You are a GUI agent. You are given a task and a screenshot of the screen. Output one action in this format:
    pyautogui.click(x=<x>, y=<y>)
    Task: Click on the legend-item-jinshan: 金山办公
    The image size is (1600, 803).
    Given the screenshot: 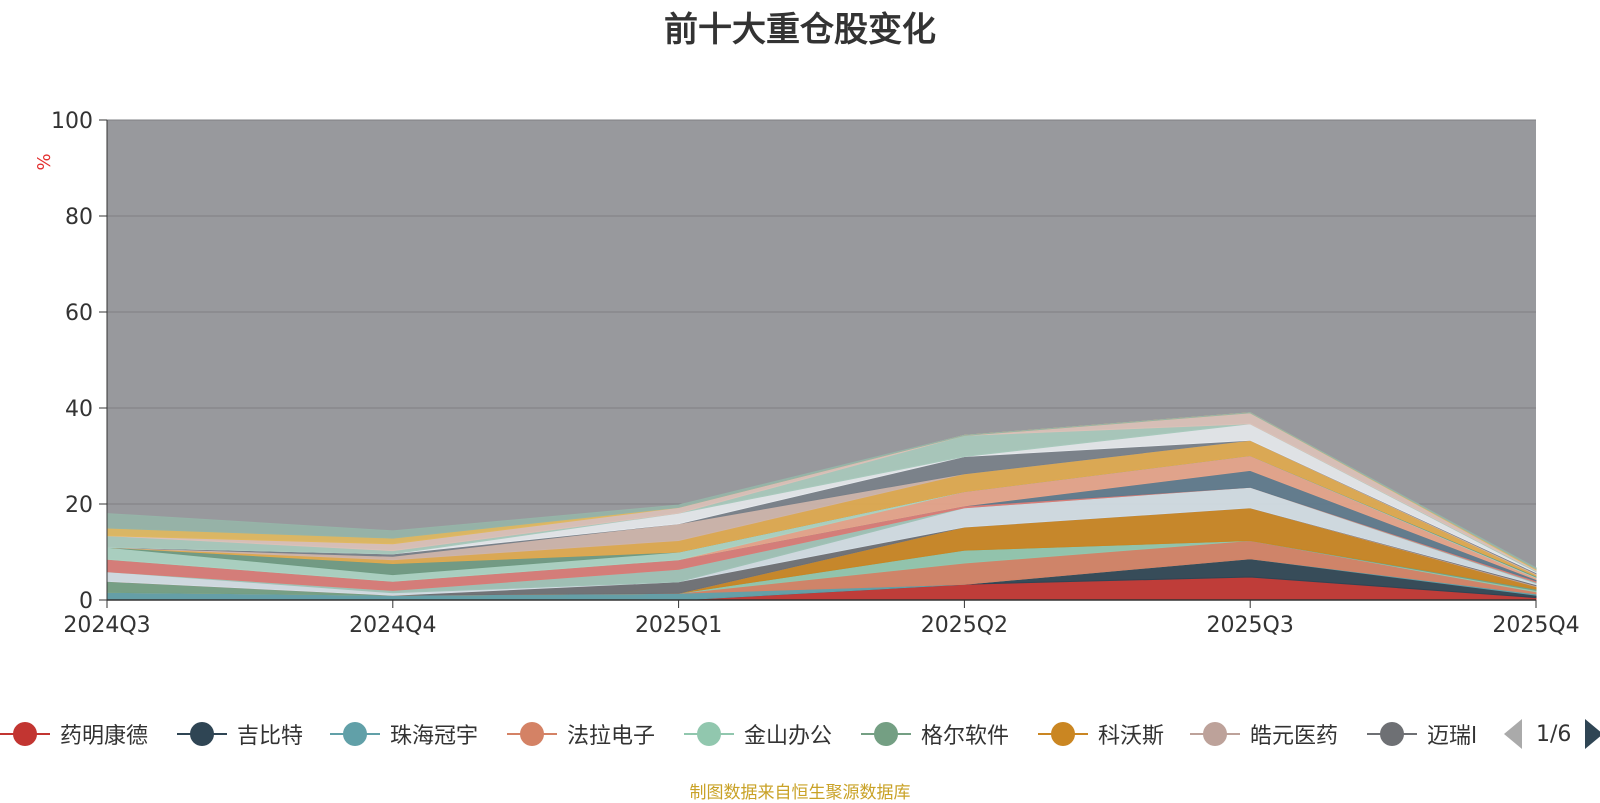 What is the action you would take?
    pyautogui.click(x=758, y=734)
    